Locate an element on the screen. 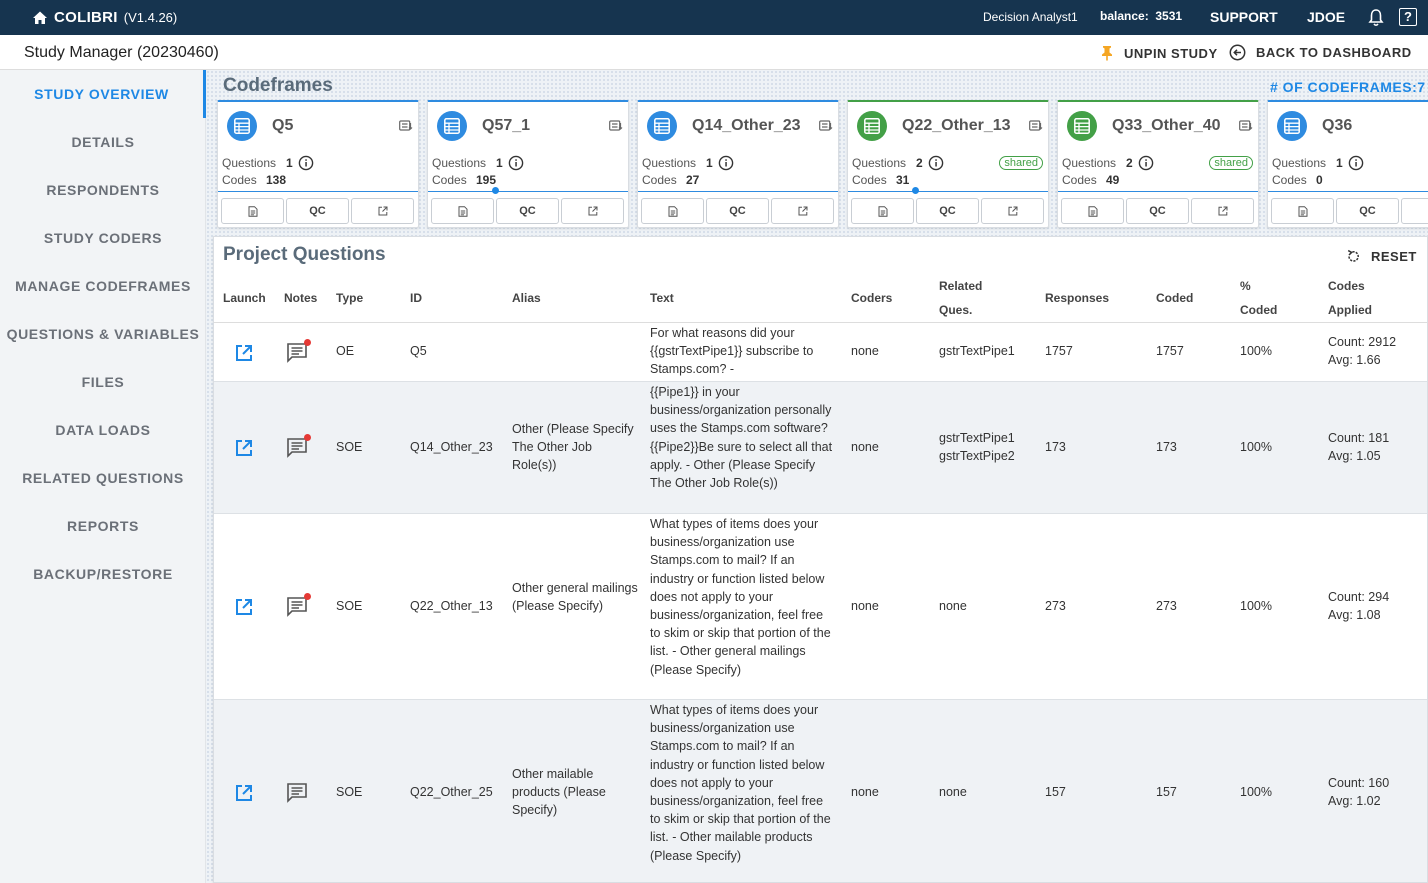 The width and height of the screenshot is (1428, 883). back-to-dashboard-button: BACK TO DASHBOARD is located at coordinates (1320, 52).